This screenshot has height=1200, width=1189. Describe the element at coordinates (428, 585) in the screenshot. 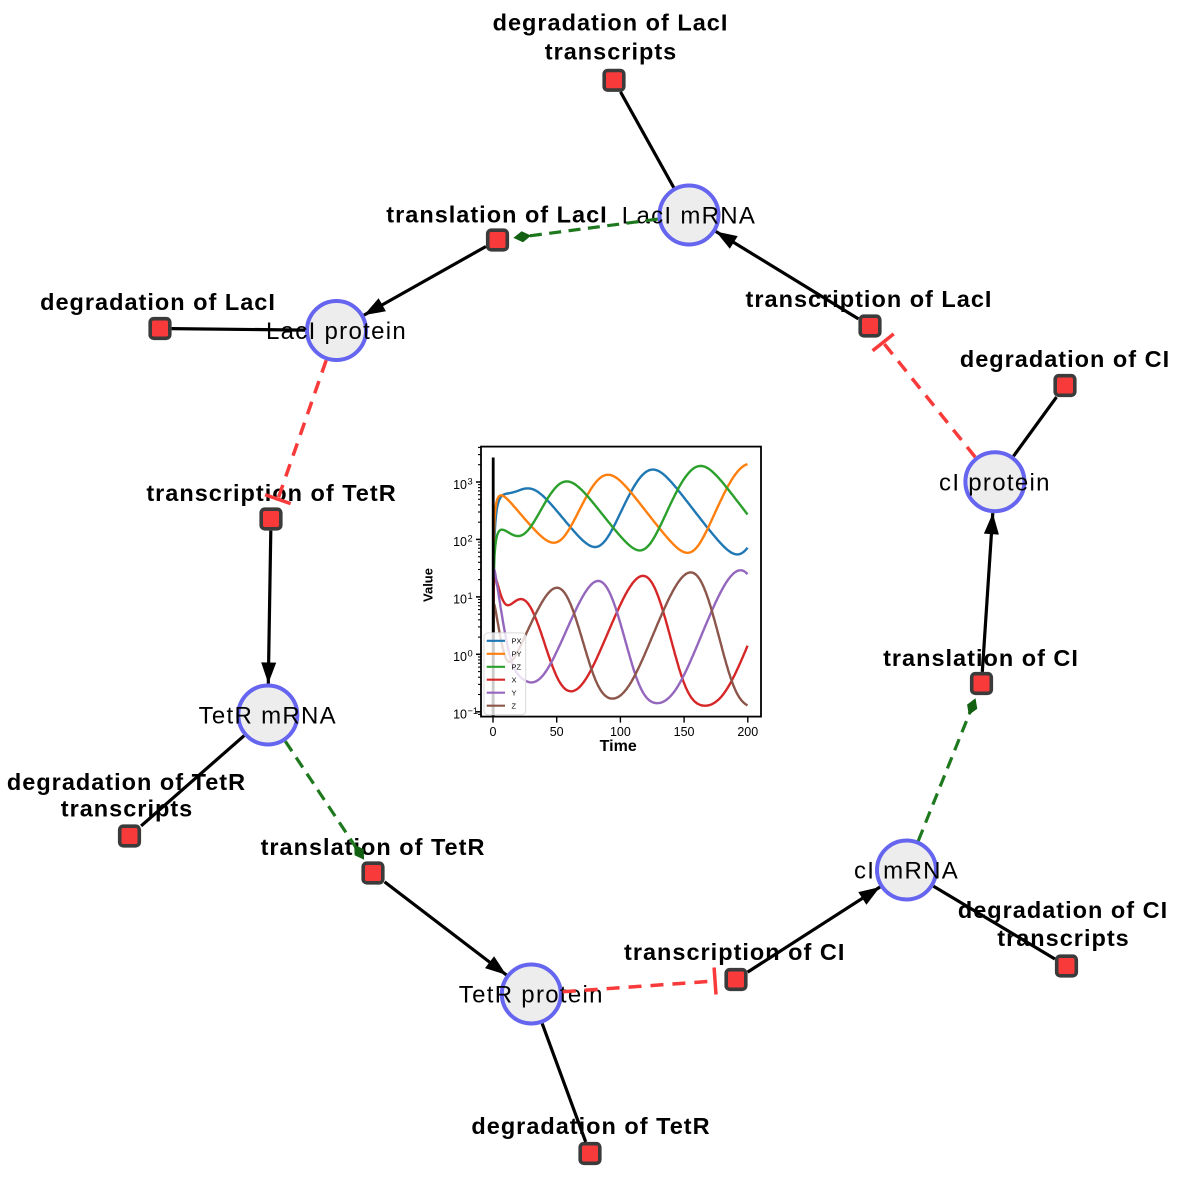

I see `svg-text: Value` at that location.